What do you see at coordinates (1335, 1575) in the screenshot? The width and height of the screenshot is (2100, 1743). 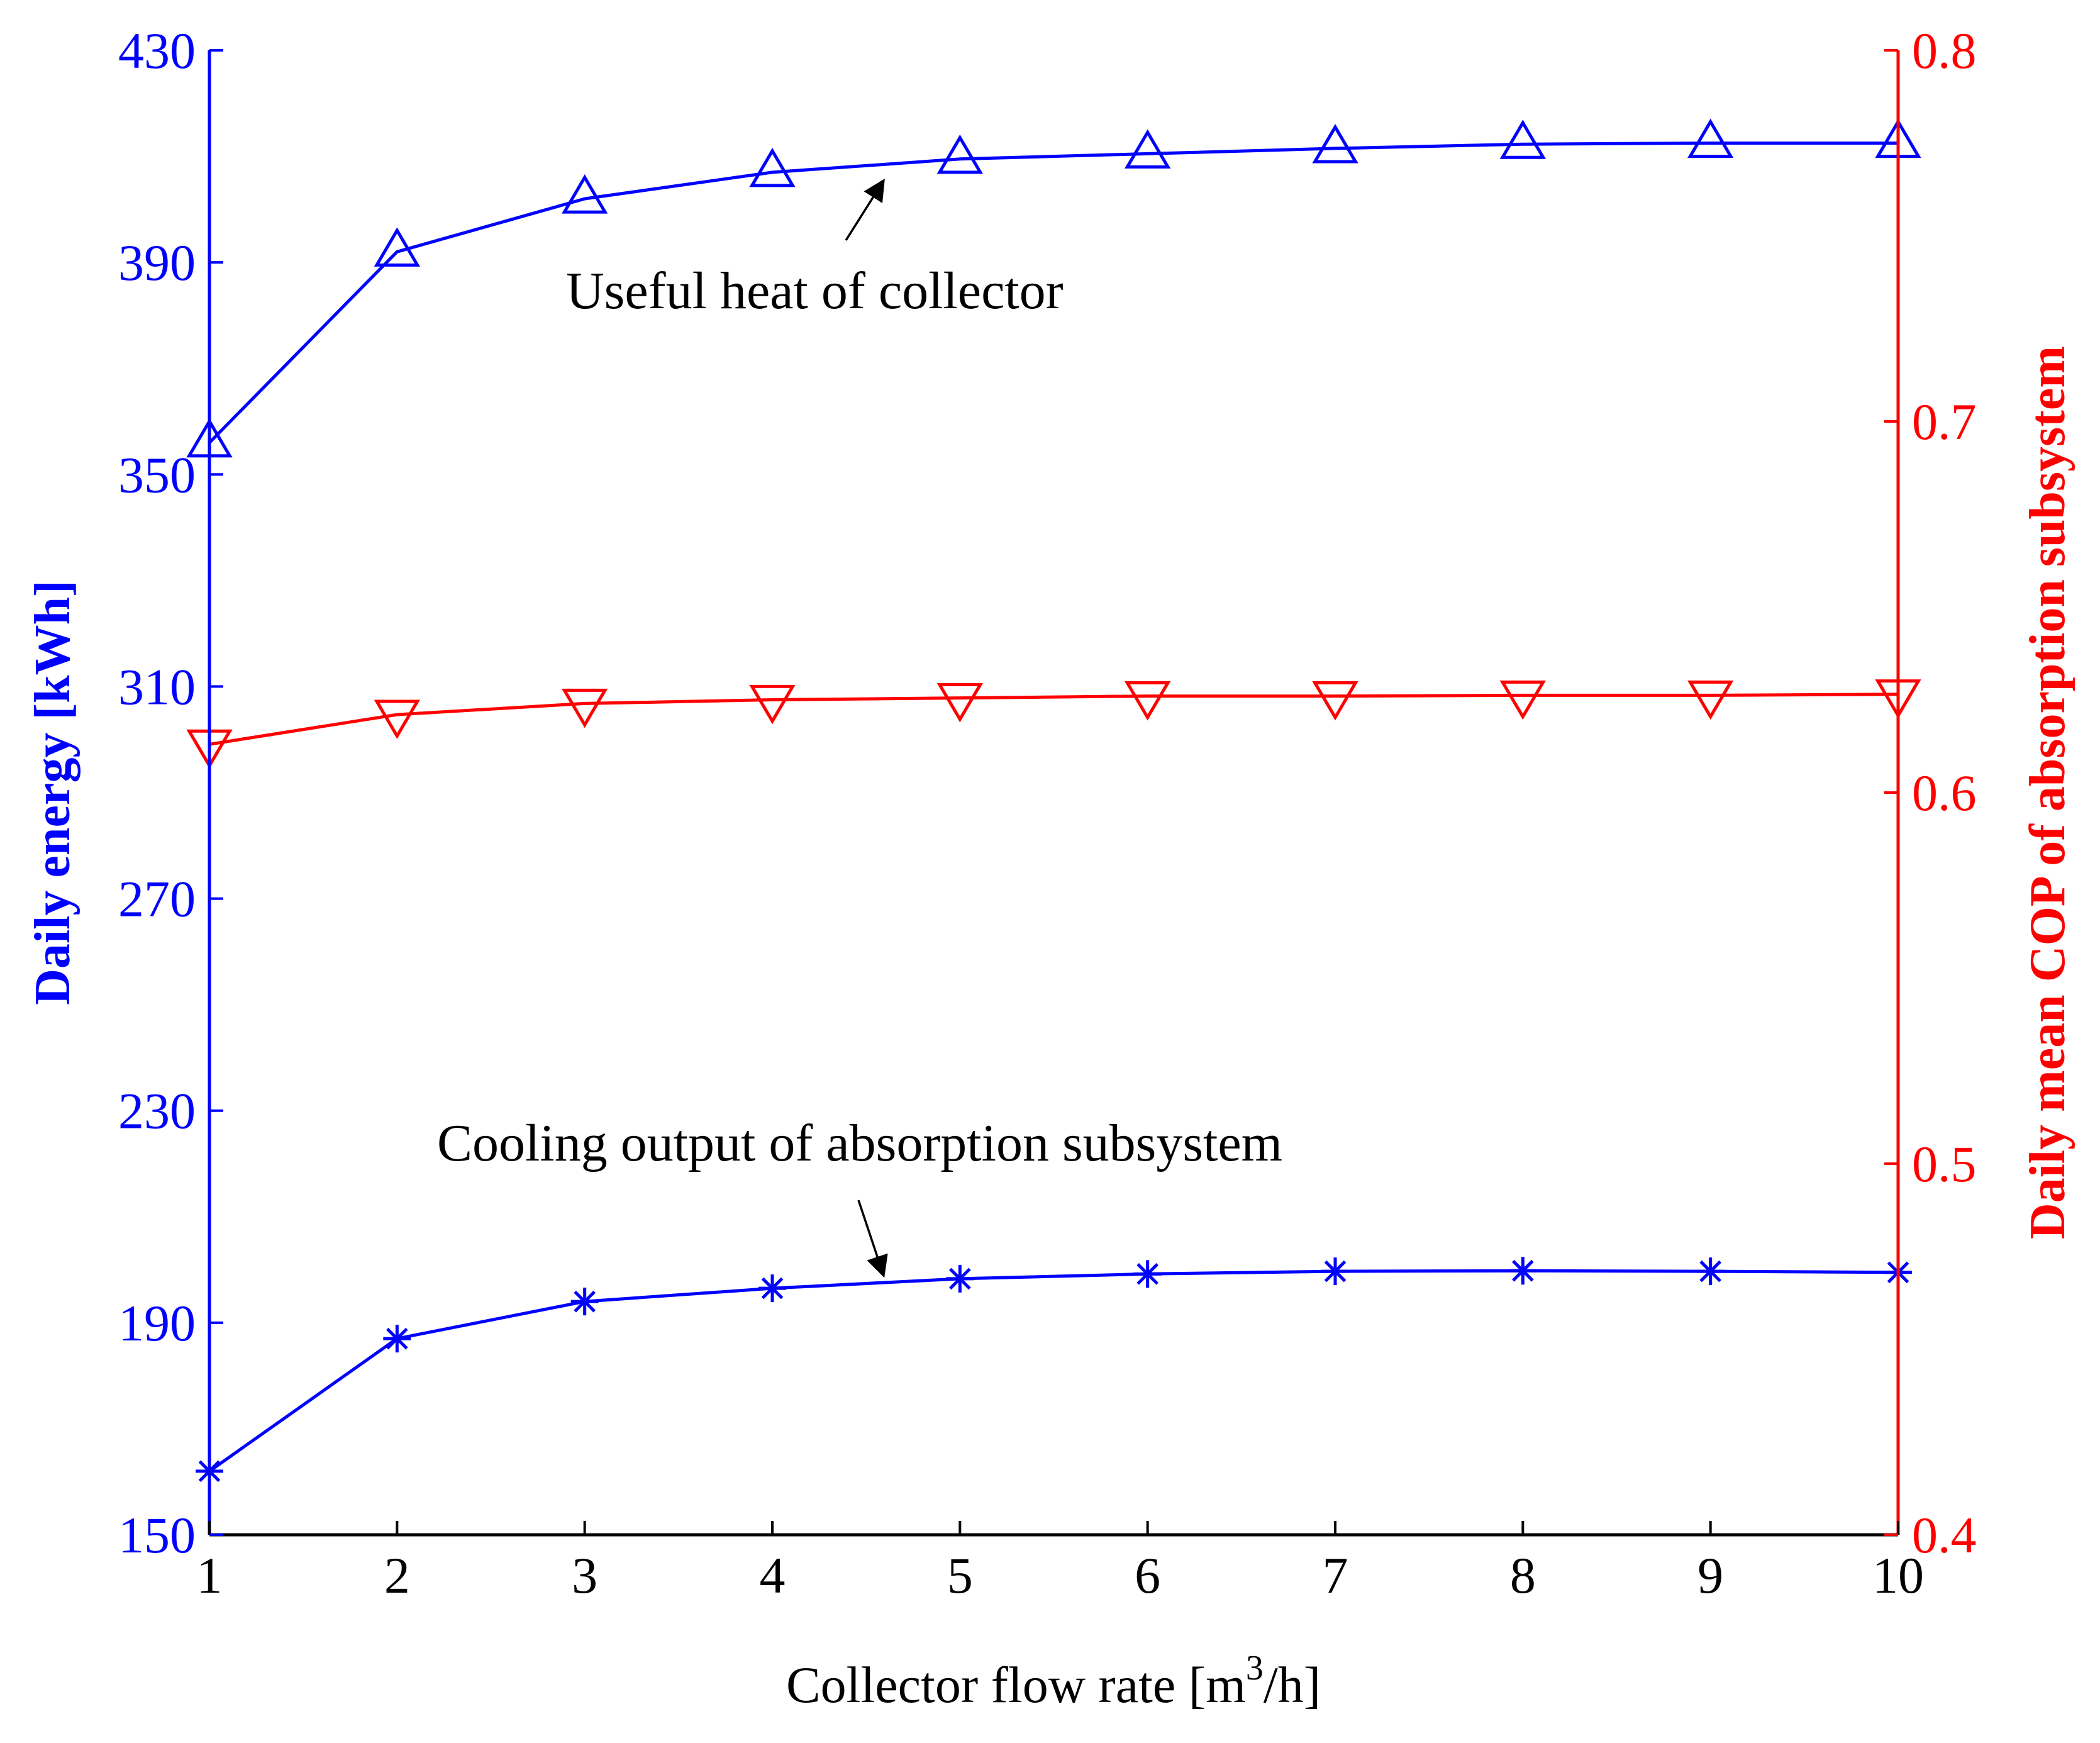 I see `x-tick-label: 7` at bounding box center [1335, 1575].